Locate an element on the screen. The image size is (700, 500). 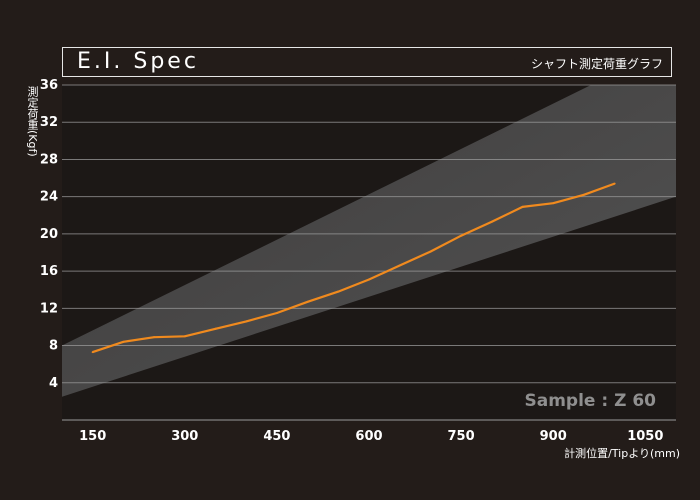
x-tick-label: 150 is located at coordinates (92, 436).